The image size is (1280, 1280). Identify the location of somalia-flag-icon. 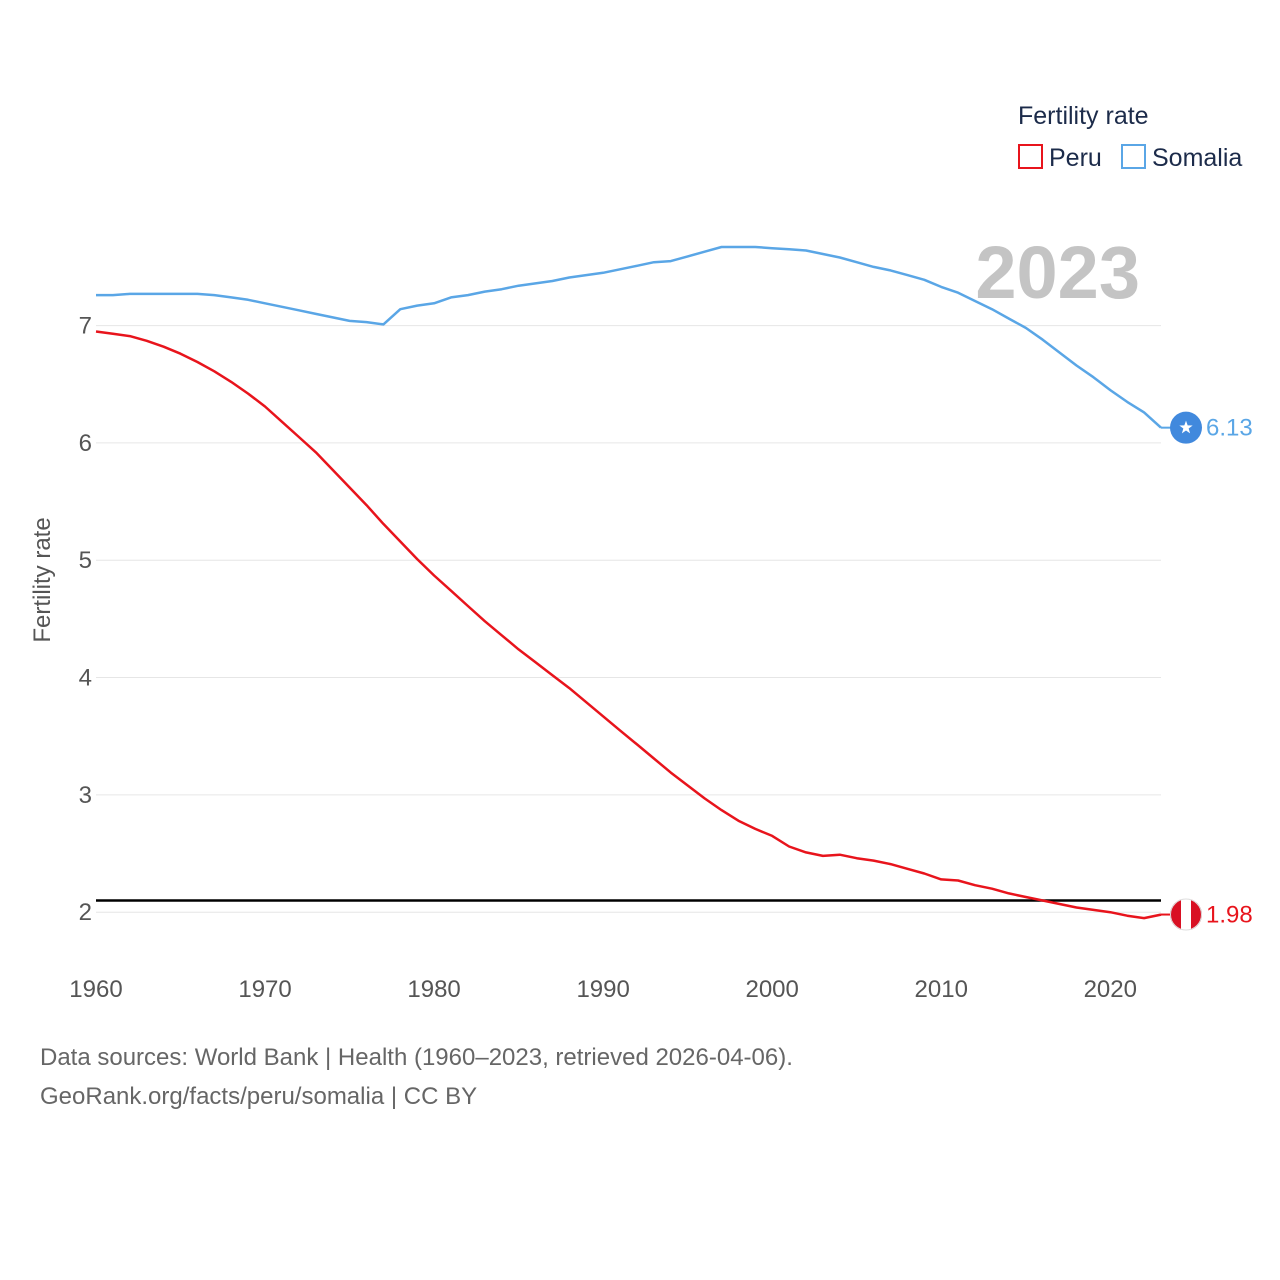
(1186, 427).